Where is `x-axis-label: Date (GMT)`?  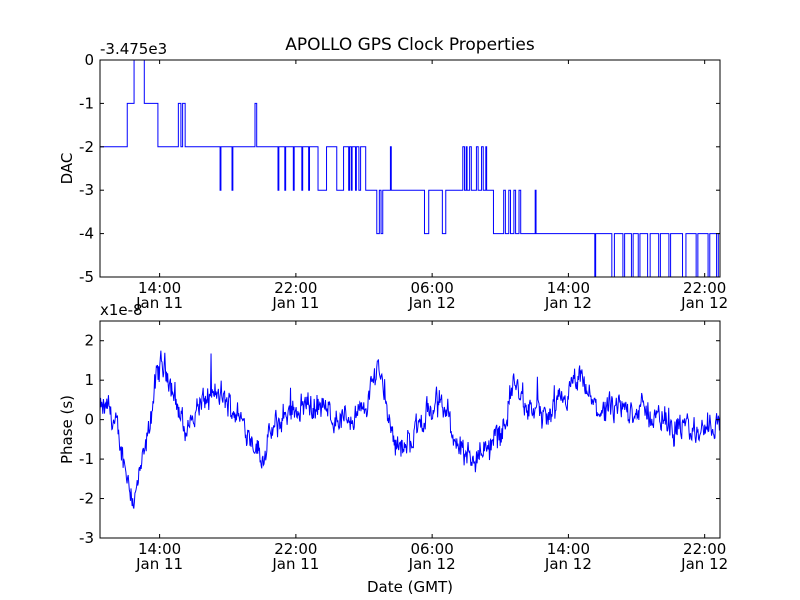 x-axis-label: Date (GMT) is located at coordinates (410, 587).